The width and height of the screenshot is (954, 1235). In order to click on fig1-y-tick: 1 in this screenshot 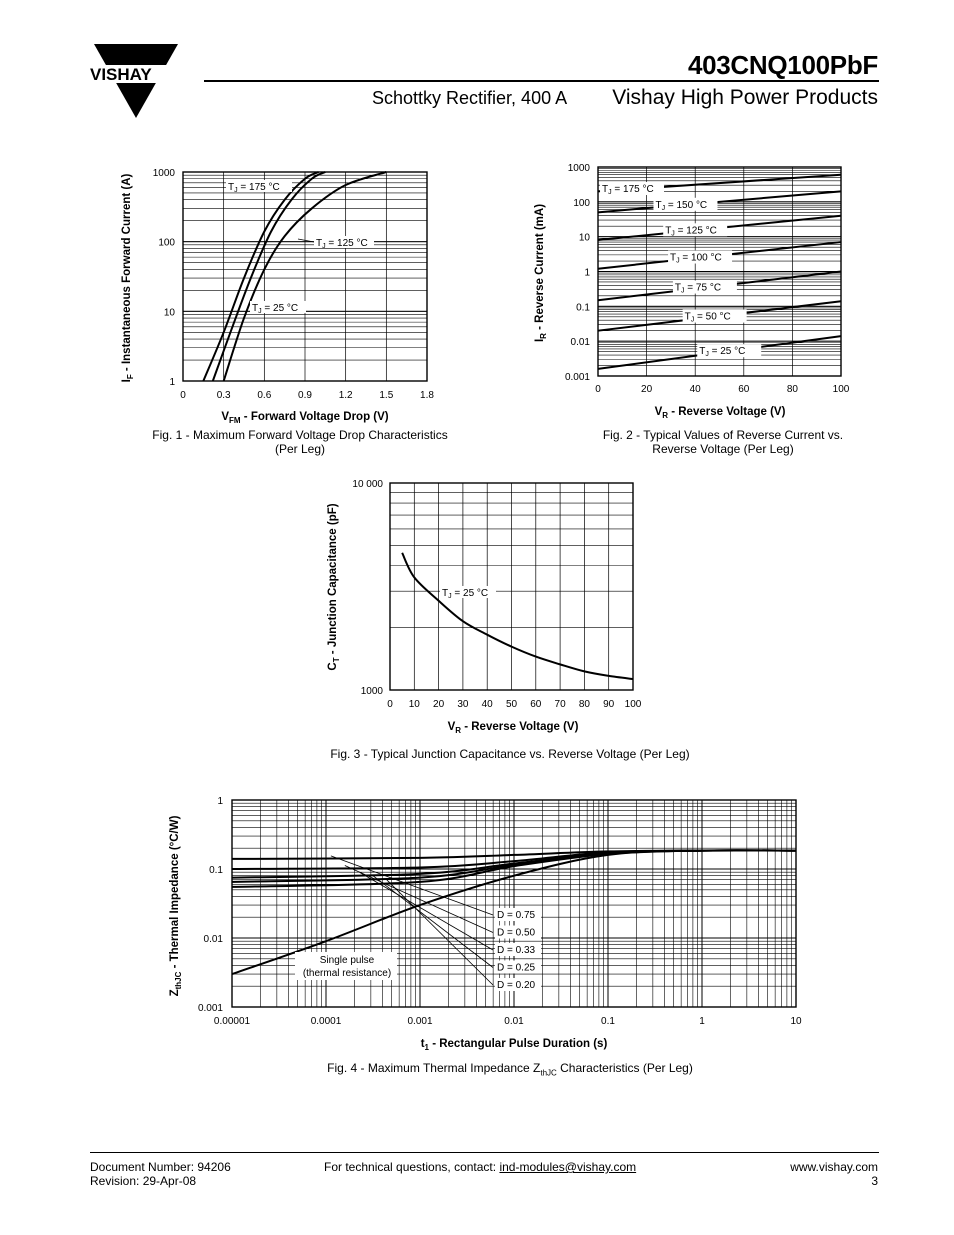, I will do `click(172, 382)`.